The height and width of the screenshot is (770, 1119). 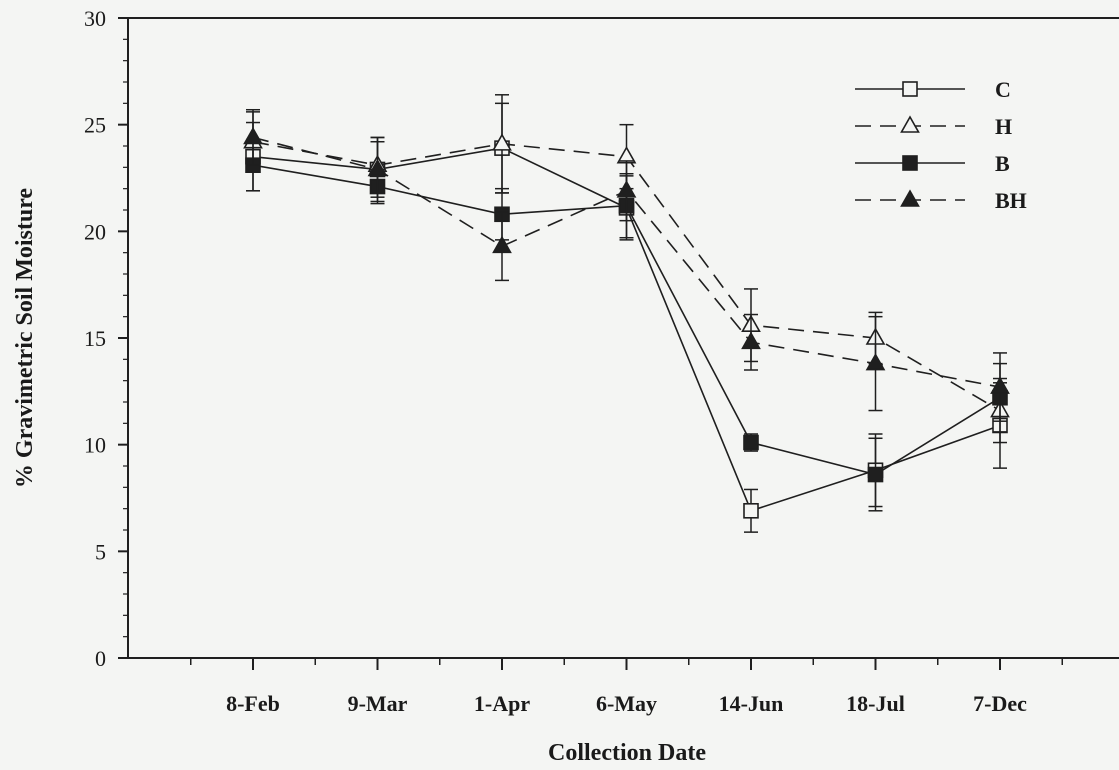 What do you see at coordinates (95, 231) in the screenshot?
I see `y-tick-label: 20` at bounding box center [95, 231].